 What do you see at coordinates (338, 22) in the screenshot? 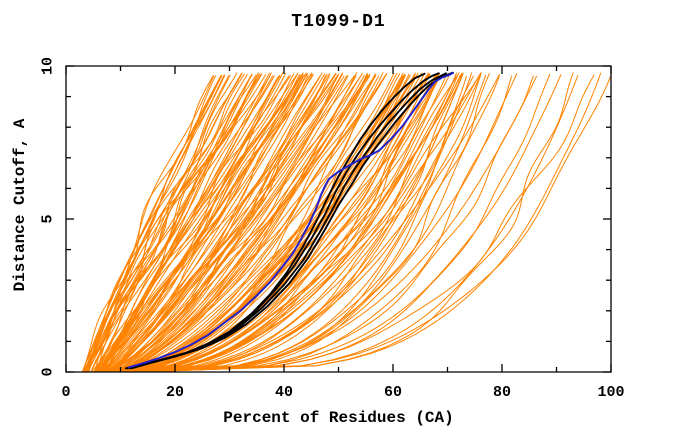
I see `chart-title: T1099-D1` at bounding box center [338, 22].